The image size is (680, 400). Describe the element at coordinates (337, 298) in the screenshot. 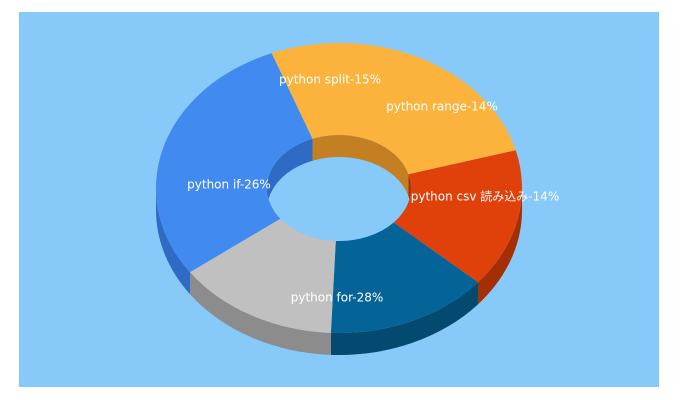

I see `slice-label: python for-28%` at that location.